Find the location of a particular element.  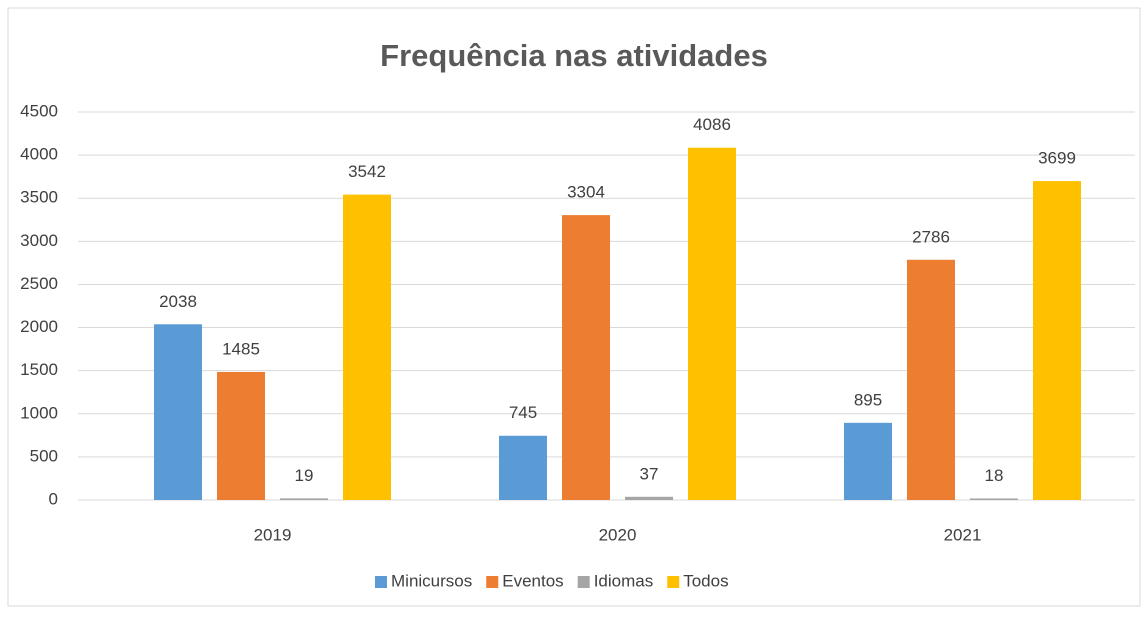

y-tick-label: 0 is located at coordinates (53, 498).